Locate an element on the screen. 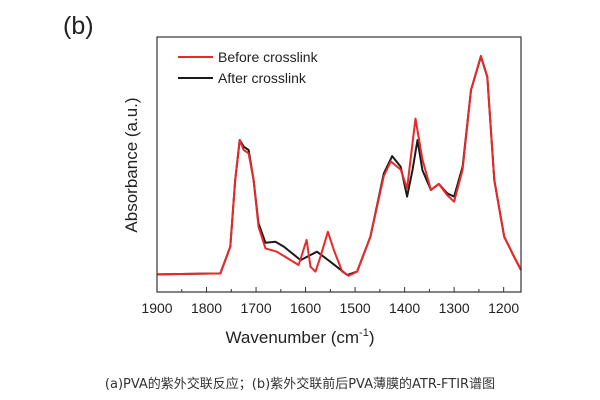 The image size is (600, 400). x-tick-label: 1500 is located at coordinates (355, 308).